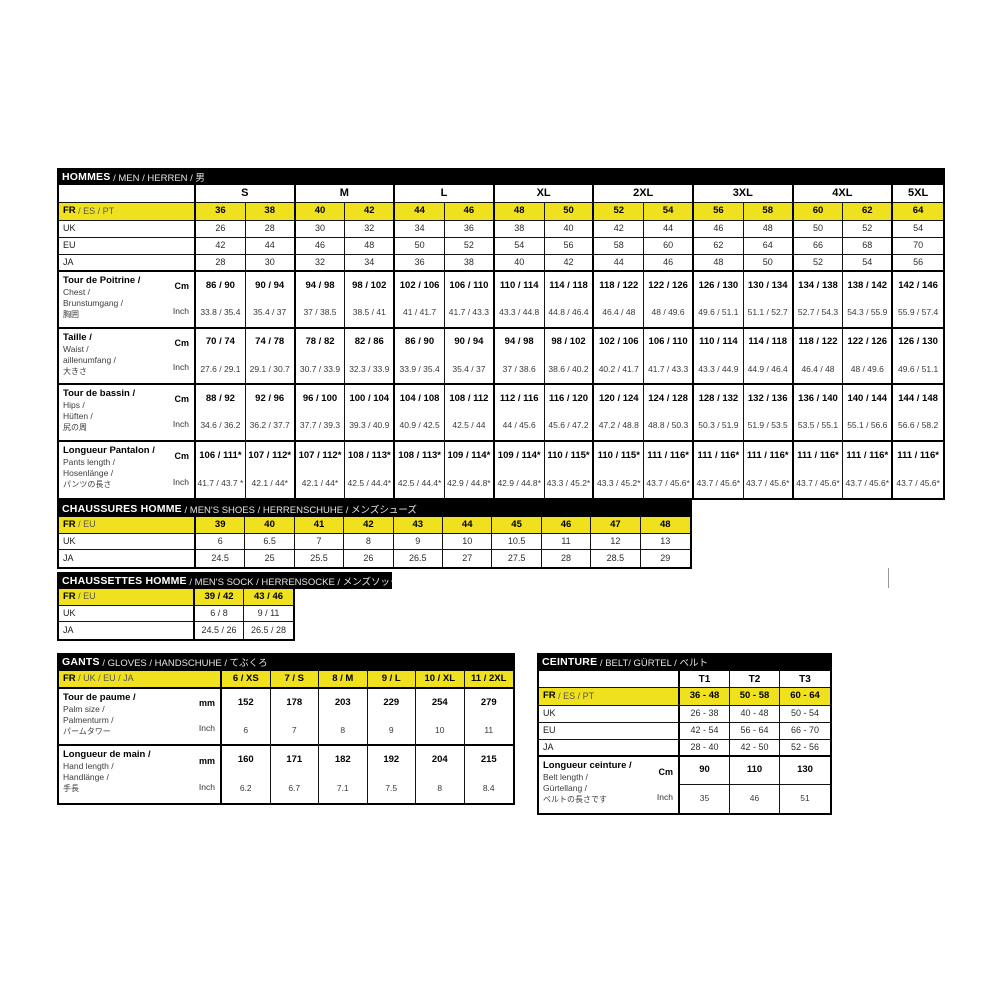 The image size is (1005, 1005). I want to click on measure-cell: 94 / 98 37 / 38.6, so click(519, 356).